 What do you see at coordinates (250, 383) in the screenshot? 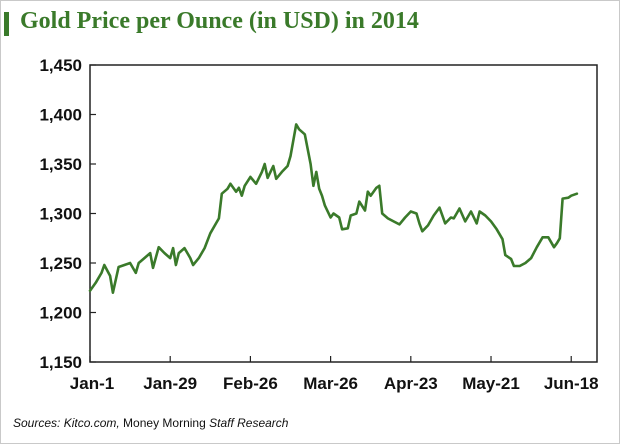
I see `x-tick-label: Feb-26` at bounding box center [250, 383].